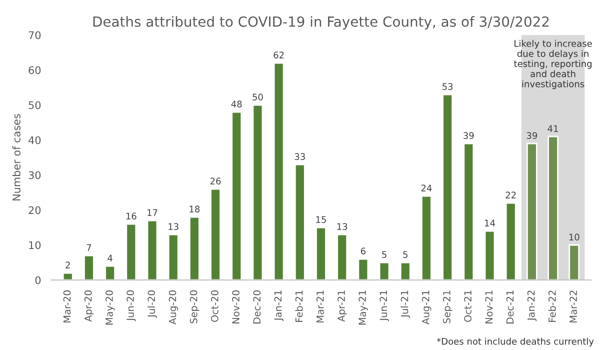  What do you see at coordinates (257, 97) in the screenshot?
I see `data-label: 50` at bounding box center [257, 97].